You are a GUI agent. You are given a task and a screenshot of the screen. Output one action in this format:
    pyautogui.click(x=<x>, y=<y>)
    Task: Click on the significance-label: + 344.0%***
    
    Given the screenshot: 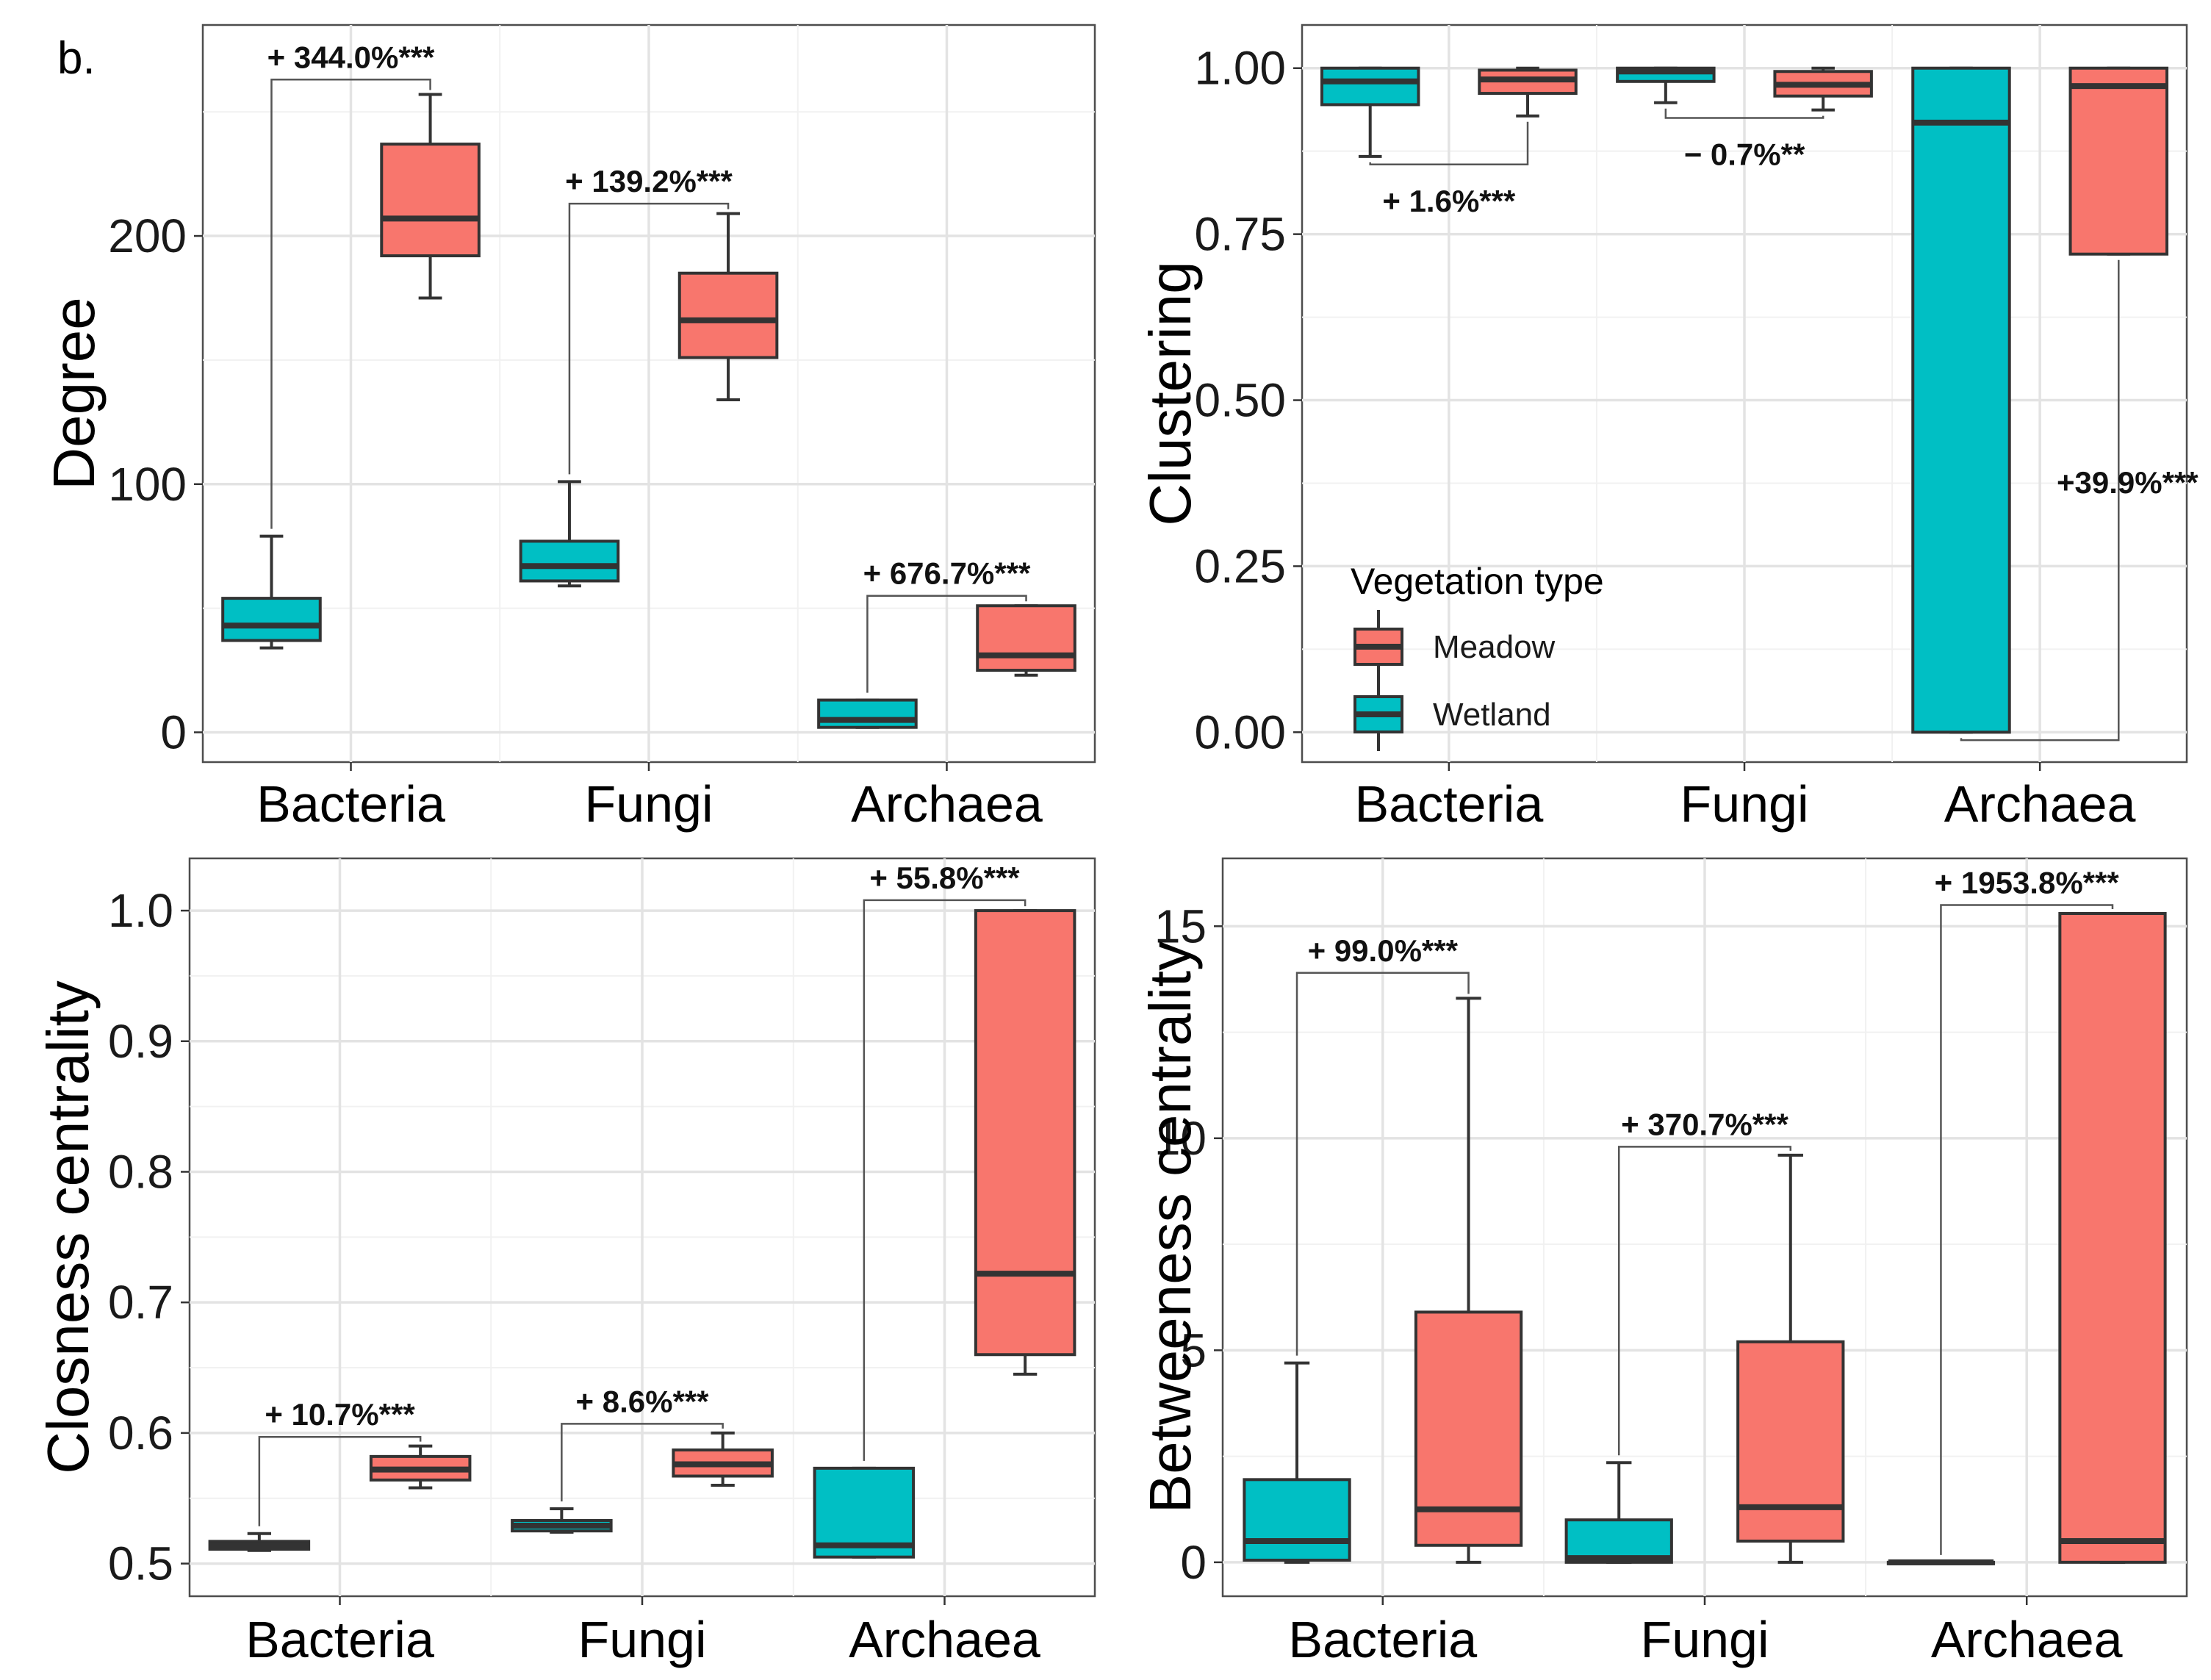 What is the action you would take?
    pyautogui.click(x=351, y=57)
    